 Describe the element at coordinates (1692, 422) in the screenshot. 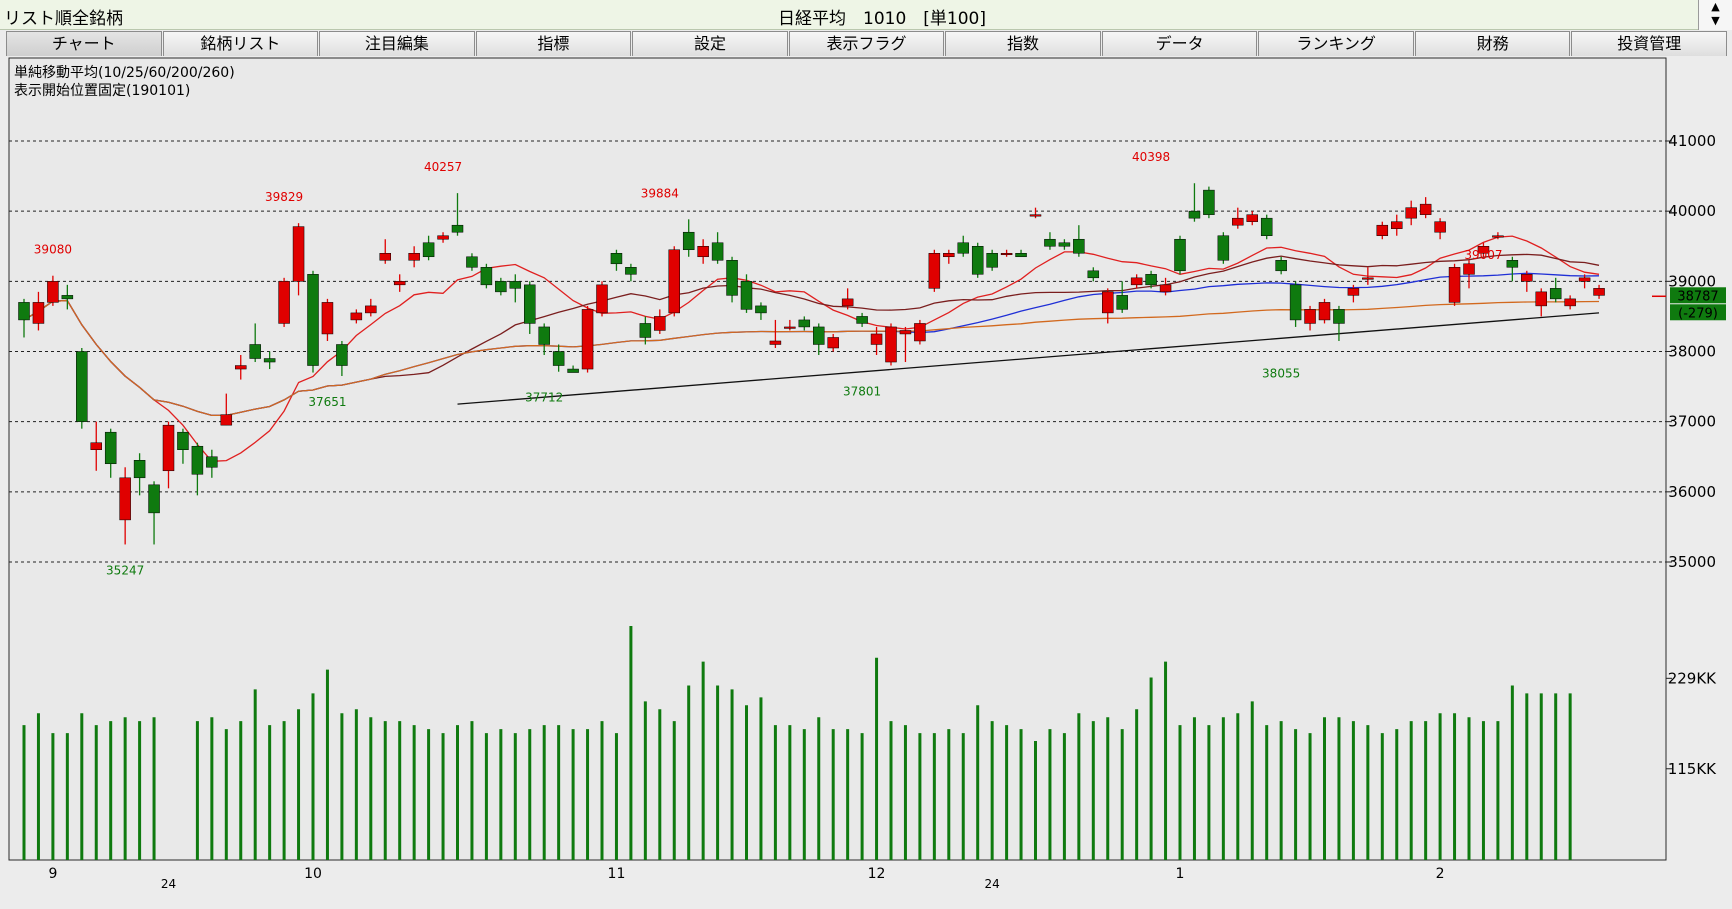

I see `price-tick-label: 37000` at that location.